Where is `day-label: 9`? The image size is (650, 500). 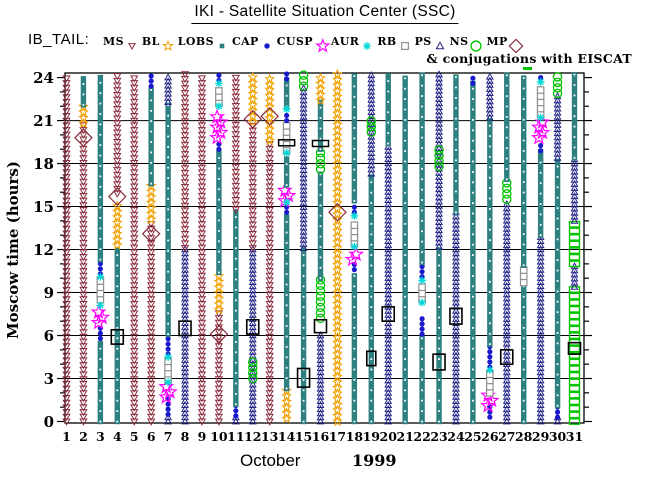 day-label: 9 is located at coordinates (202, 436).